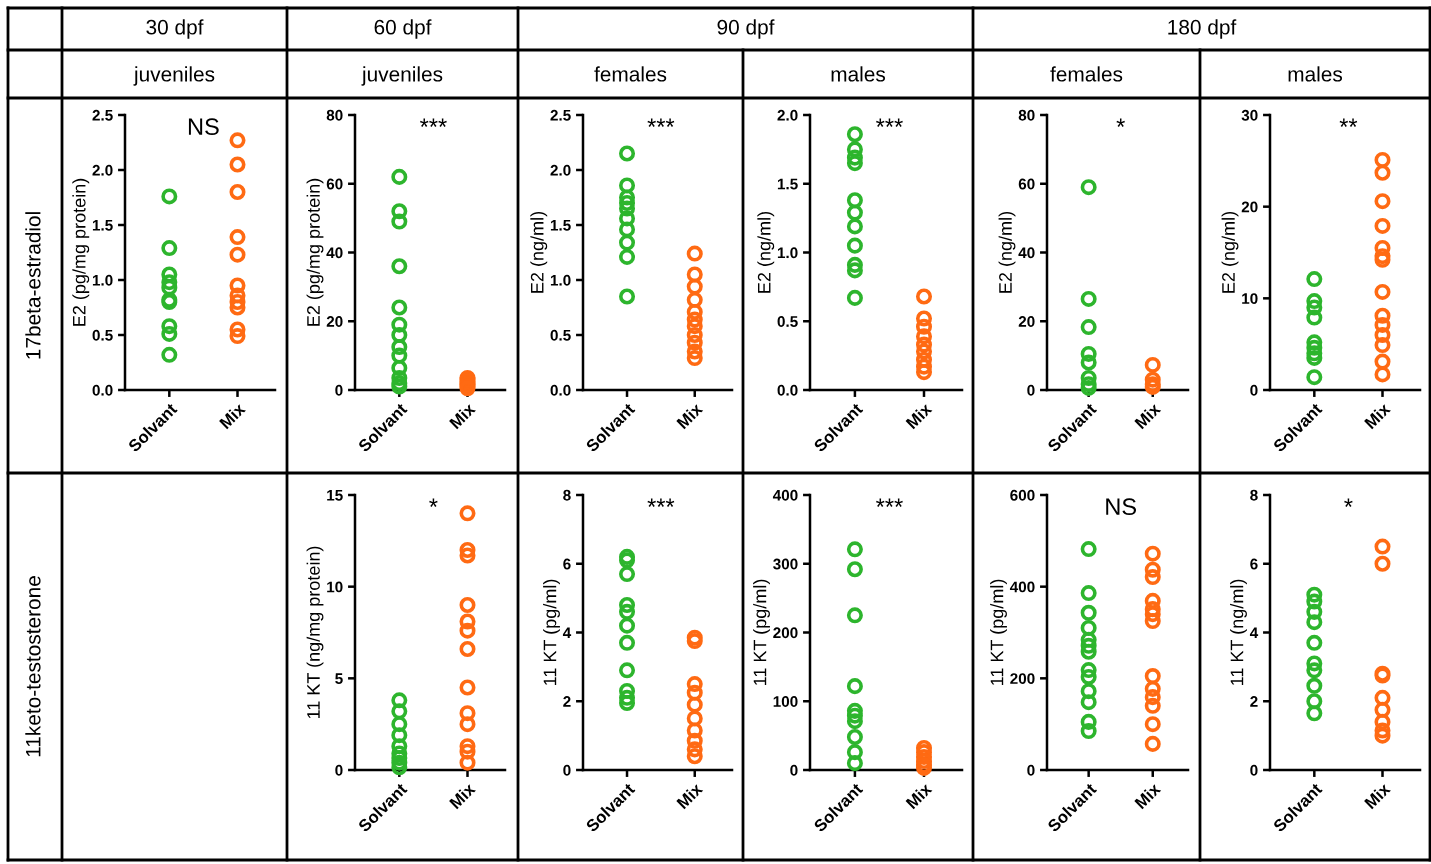  I want to click on chart-title: 30 dpf, so click(175, 29).